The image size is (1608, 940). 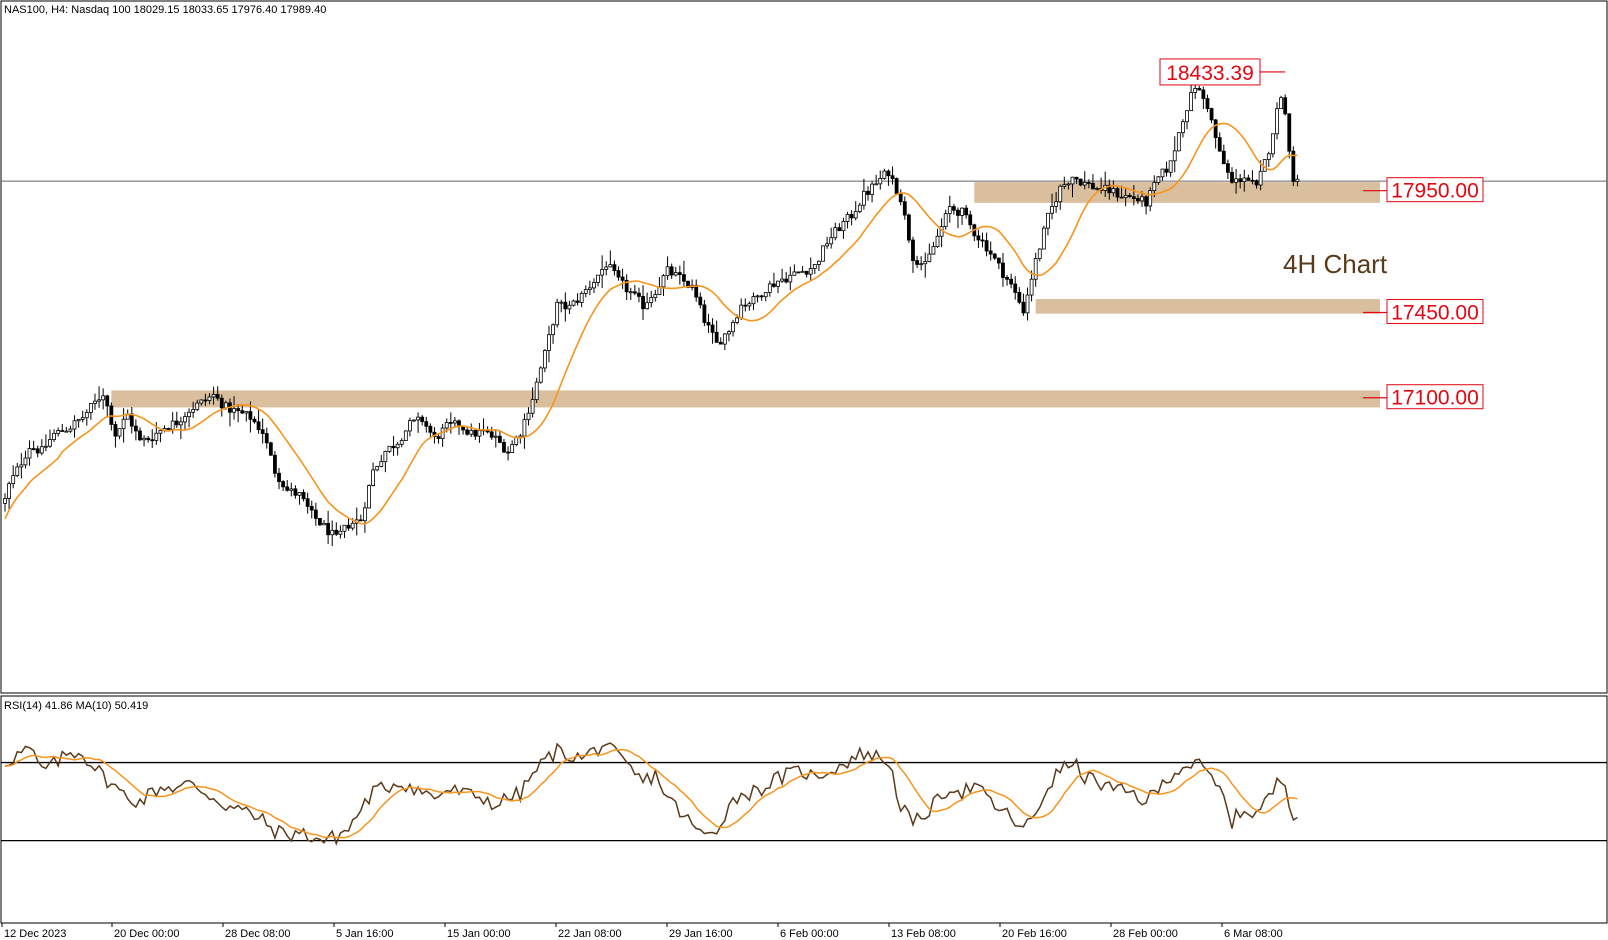 I want to click on x-axis-tick-label: 20 Feb 16:00, so click(x=1034, y=934).